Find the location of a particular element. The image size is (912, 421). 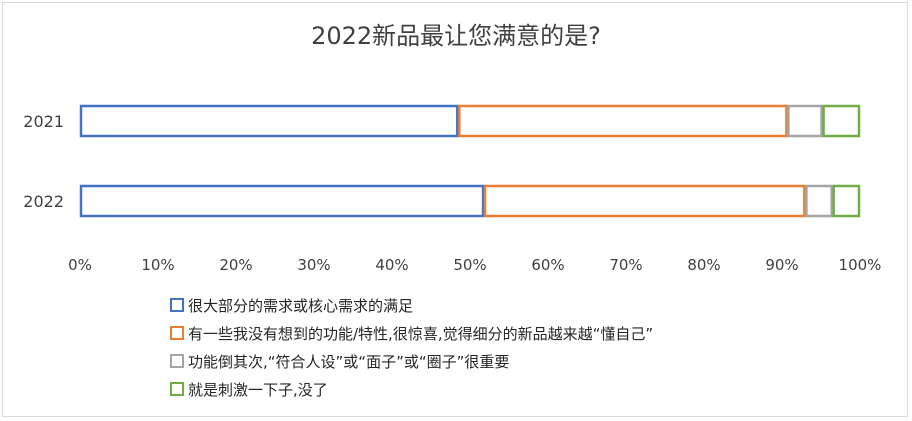

legend-label: 就是刺激一下子,没了 is located at coordinates (258, 389).